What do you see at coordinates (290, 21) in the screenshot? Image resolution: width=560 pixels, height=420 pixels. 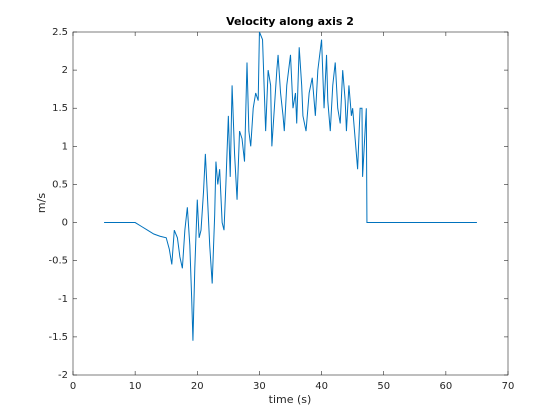 I see `chart-title: Velocity along axis 2` at bounding box center [290, 21].